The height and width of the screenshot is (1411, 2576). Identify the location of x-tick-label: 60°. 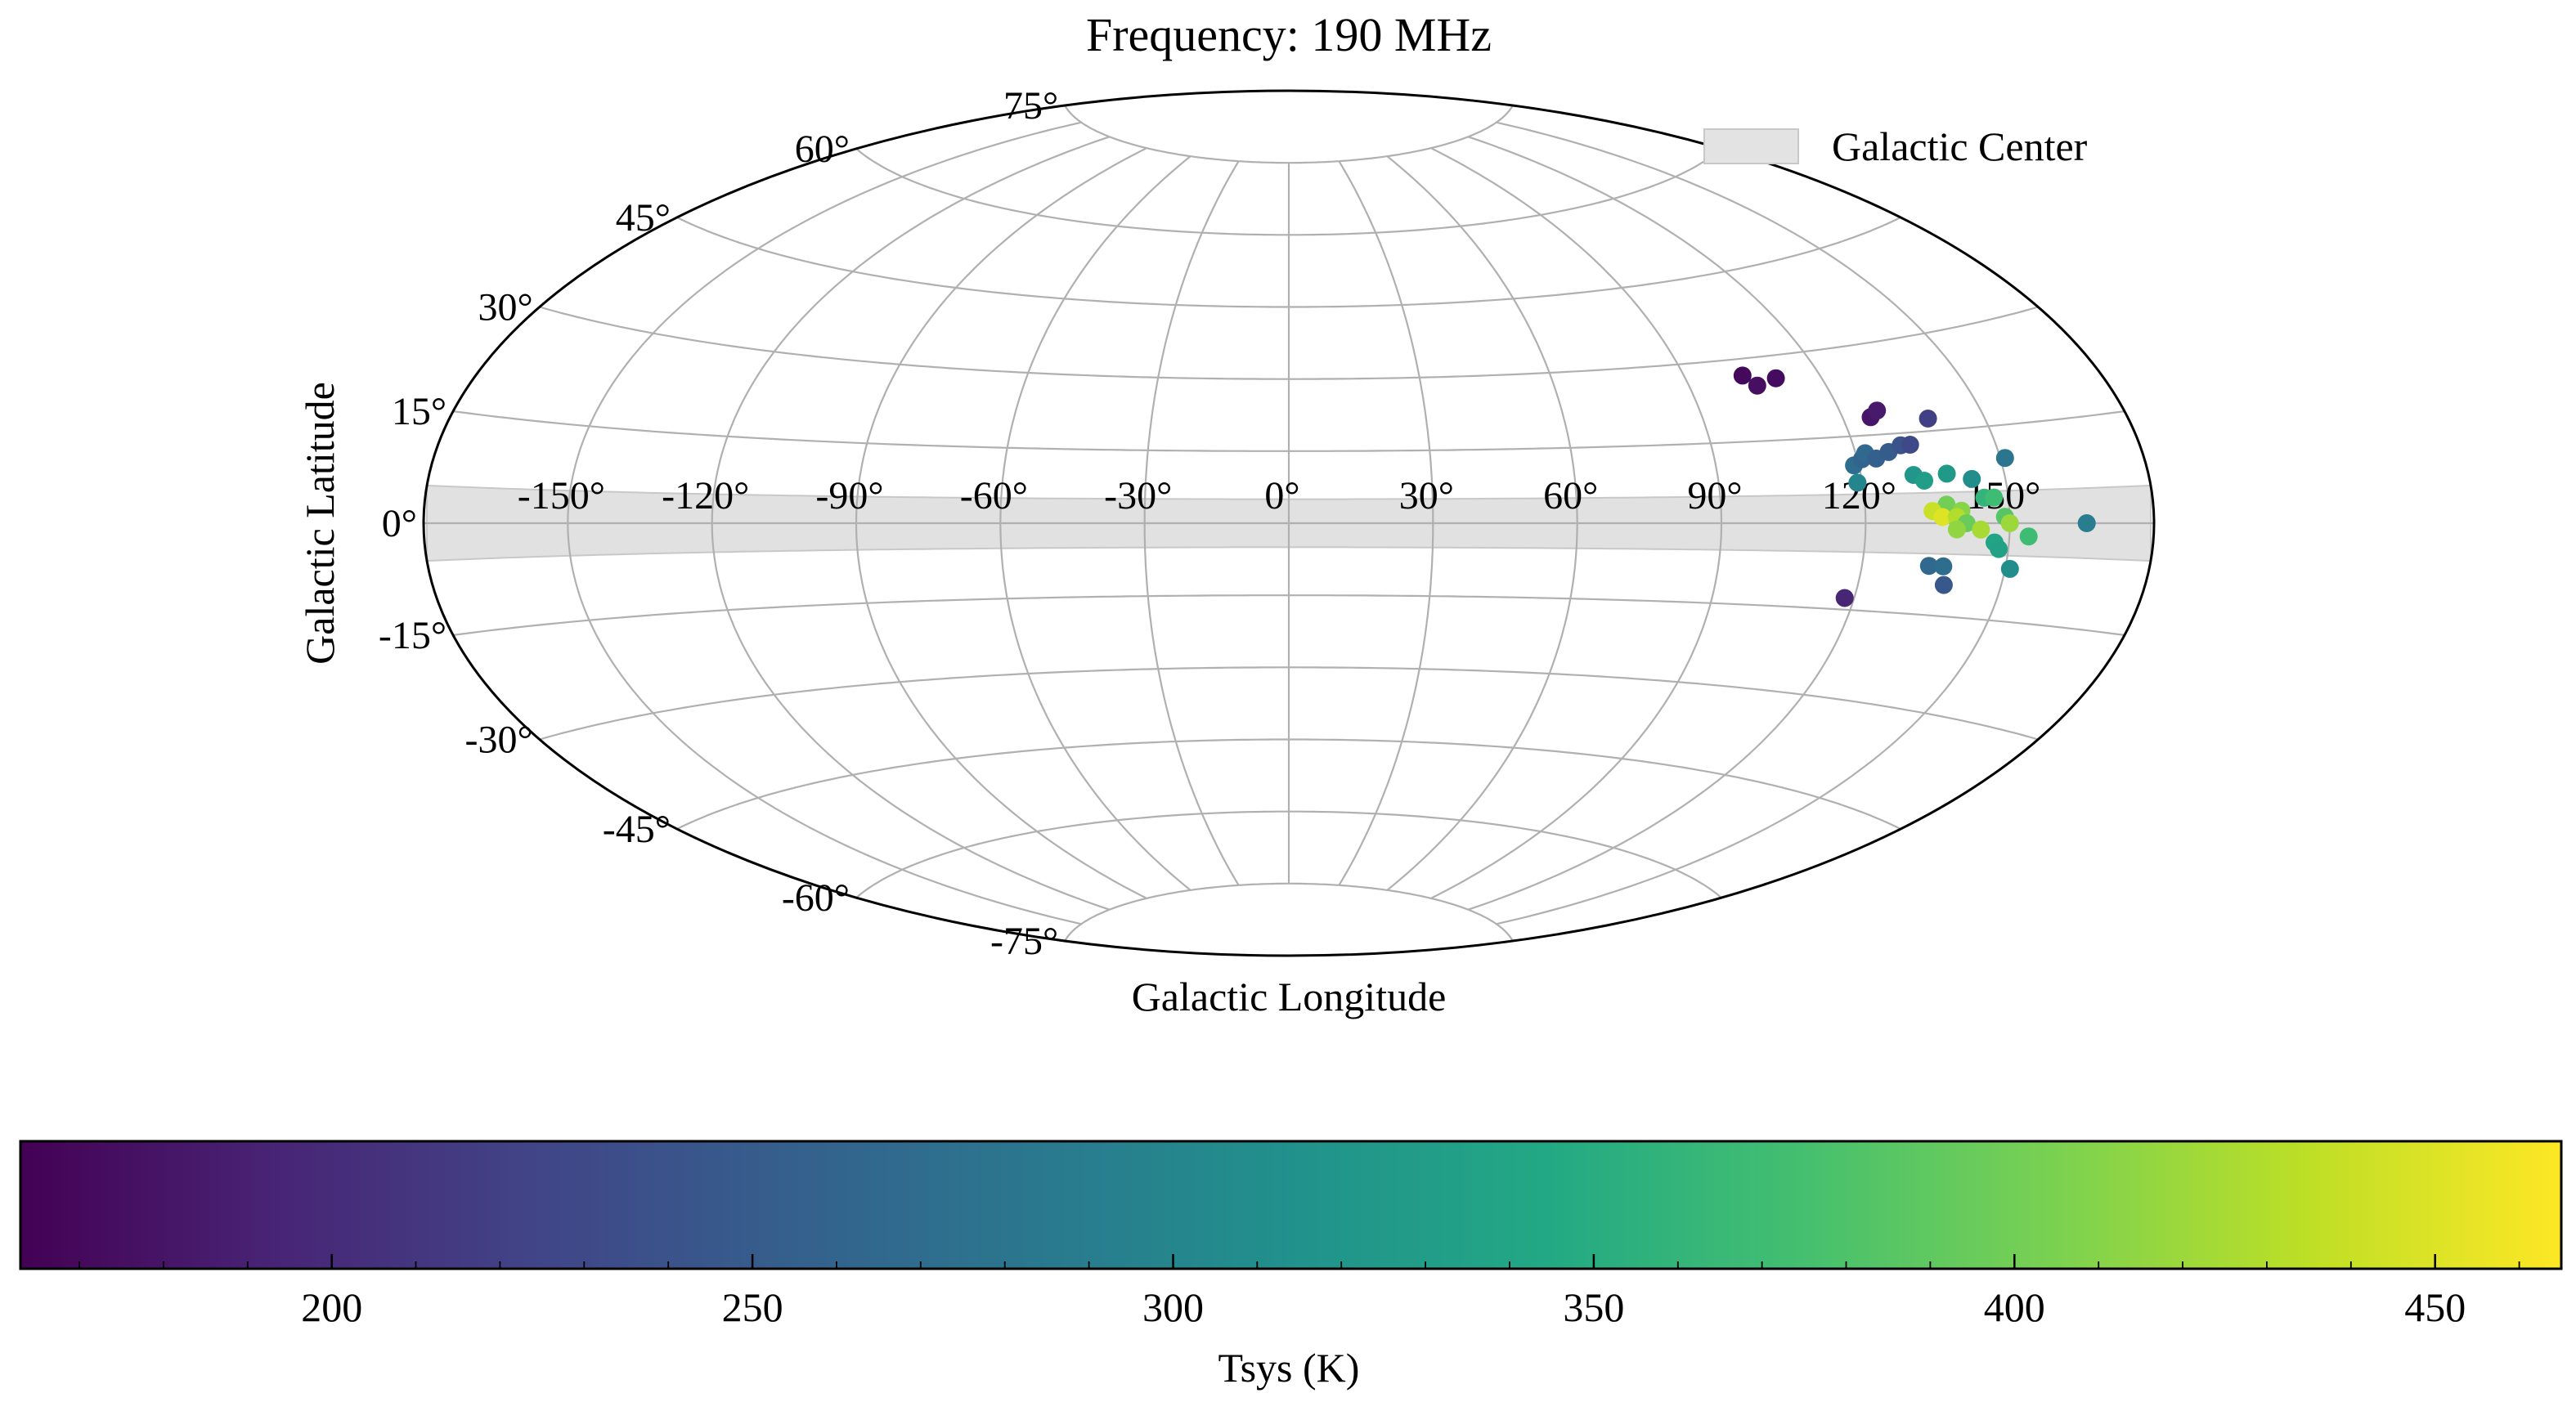
(1570, 495).